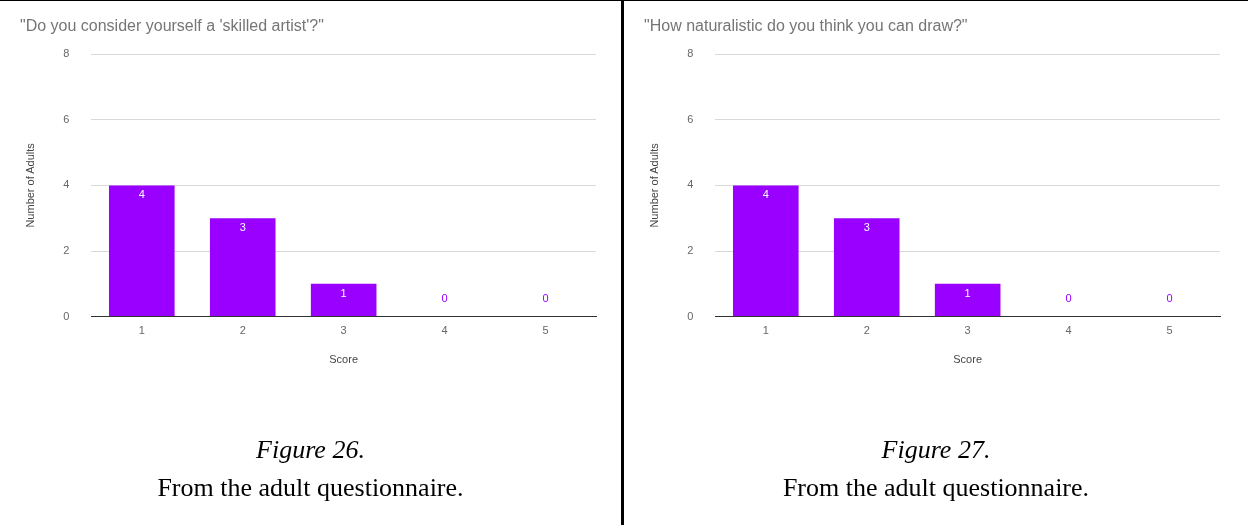 The height and width of the screenshot is (527, 1254). Describe the element at coordinates (172, 26) in the screenshot. I see `chart-title: "Do you consider yourself a 'skilled artist'?"` at that location.